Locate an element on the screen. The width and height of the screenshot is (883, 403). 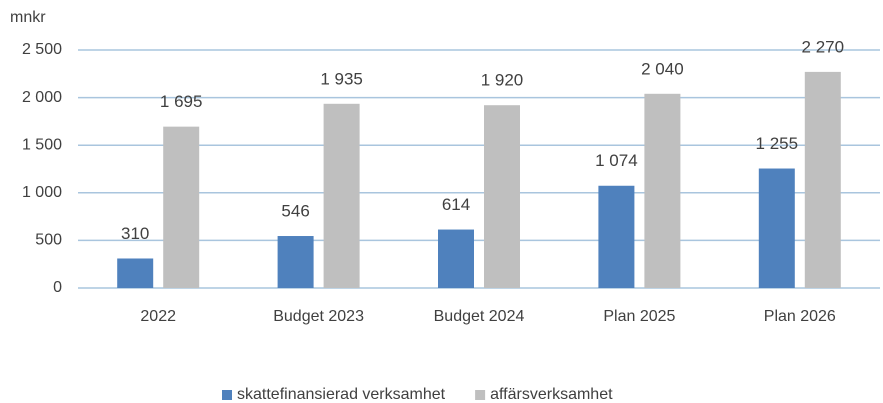
value-label: 546 is located at coordinates (295, 211).